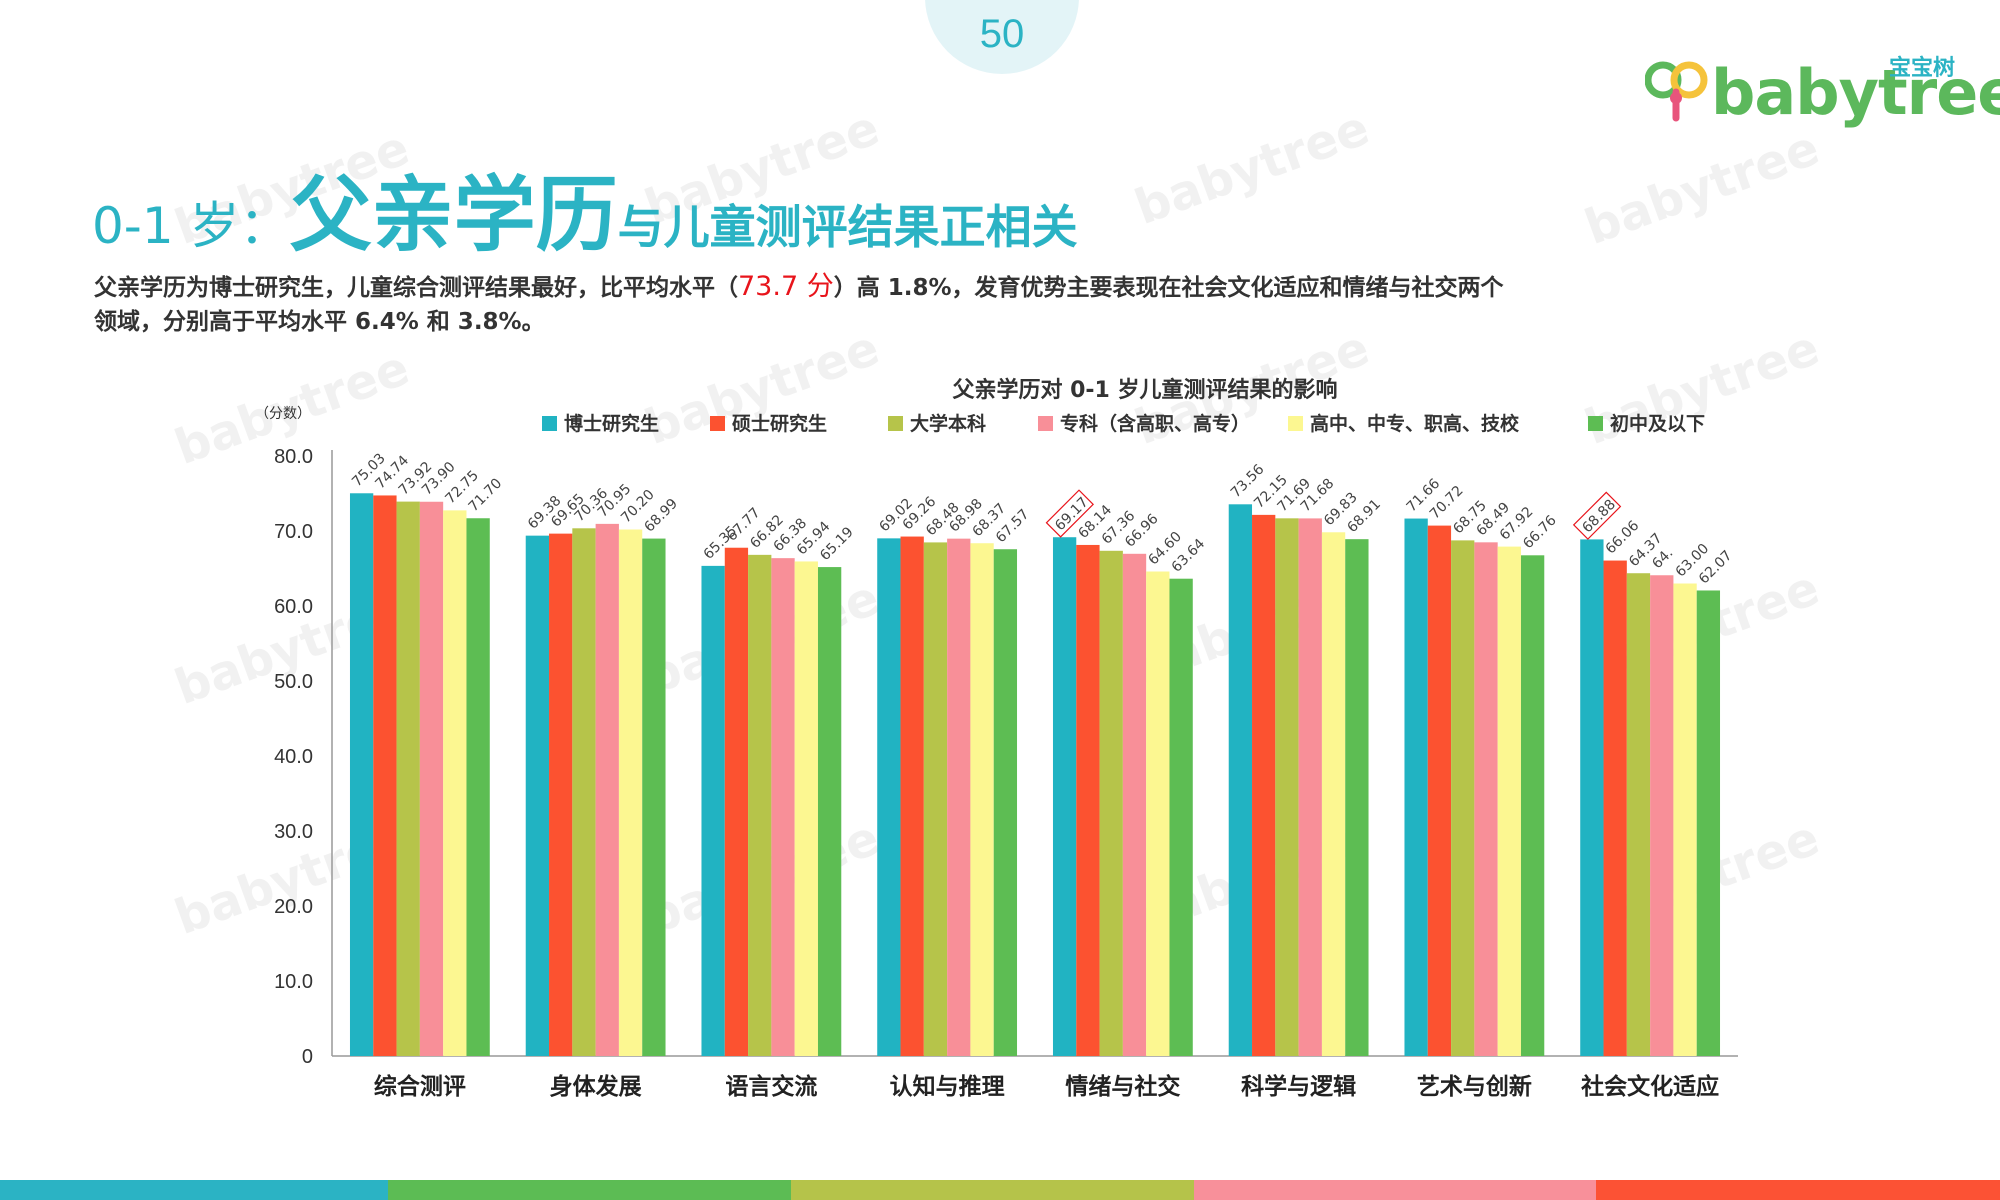 Image resolution: width=2000 pixels, height=1200 pixels. I want to click on legend-entry: 大学本科, so click(948, 423).